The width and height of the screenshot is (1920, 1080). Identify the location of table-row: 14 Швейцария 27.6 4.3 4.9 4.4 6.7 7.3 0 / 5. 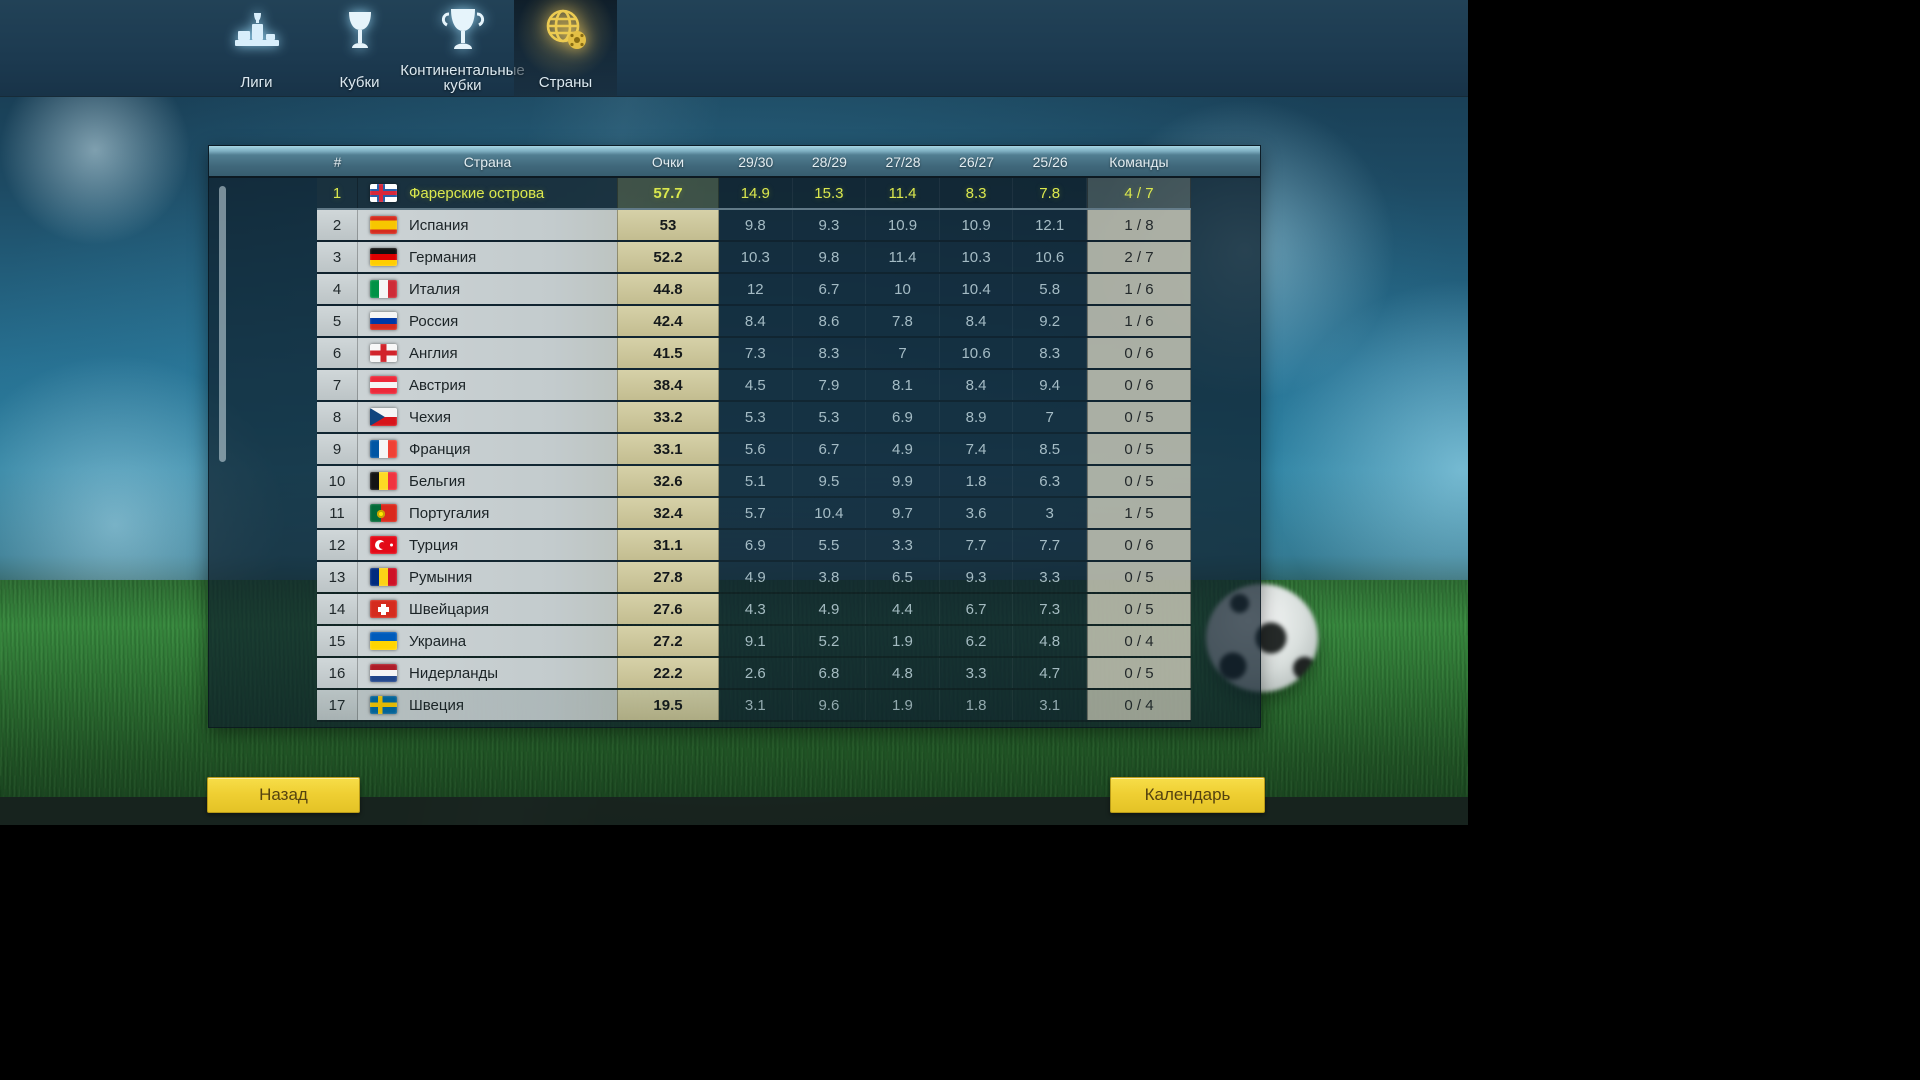
(754, 610).